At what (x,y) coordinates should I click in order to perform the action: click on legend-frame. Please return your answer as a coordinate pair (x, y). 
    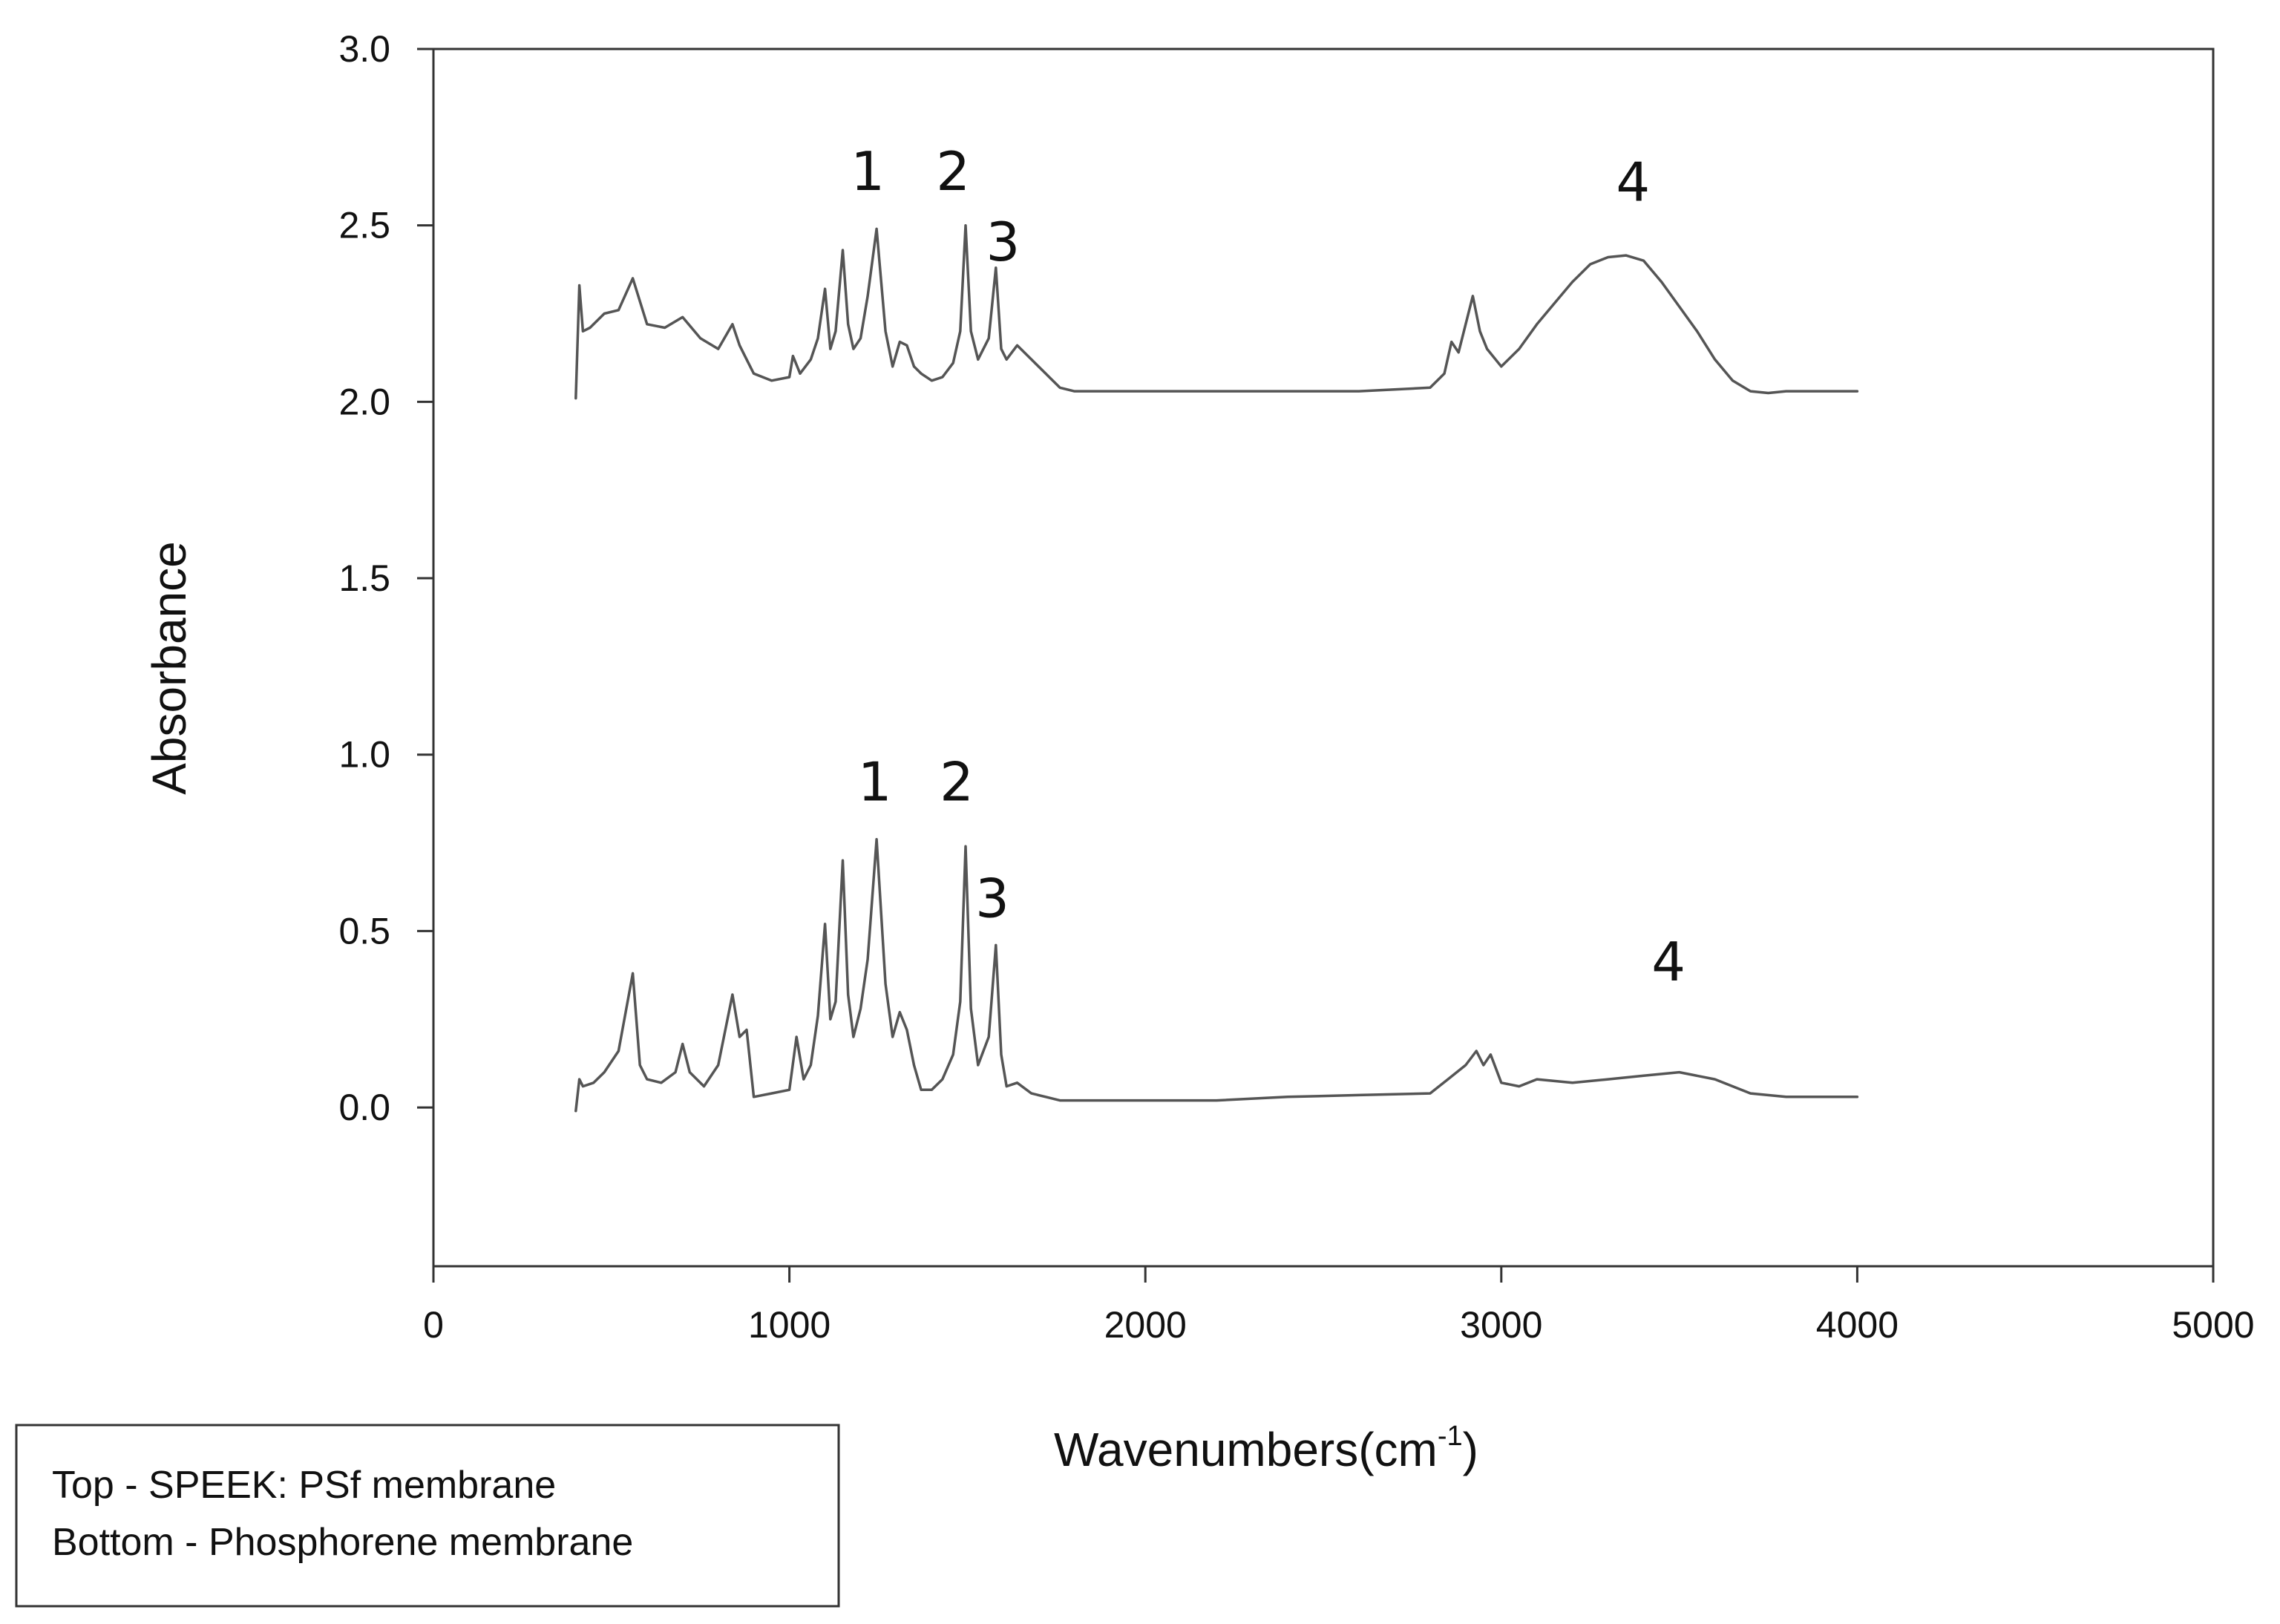
    Looking at the image, I should click on (427, 1516).